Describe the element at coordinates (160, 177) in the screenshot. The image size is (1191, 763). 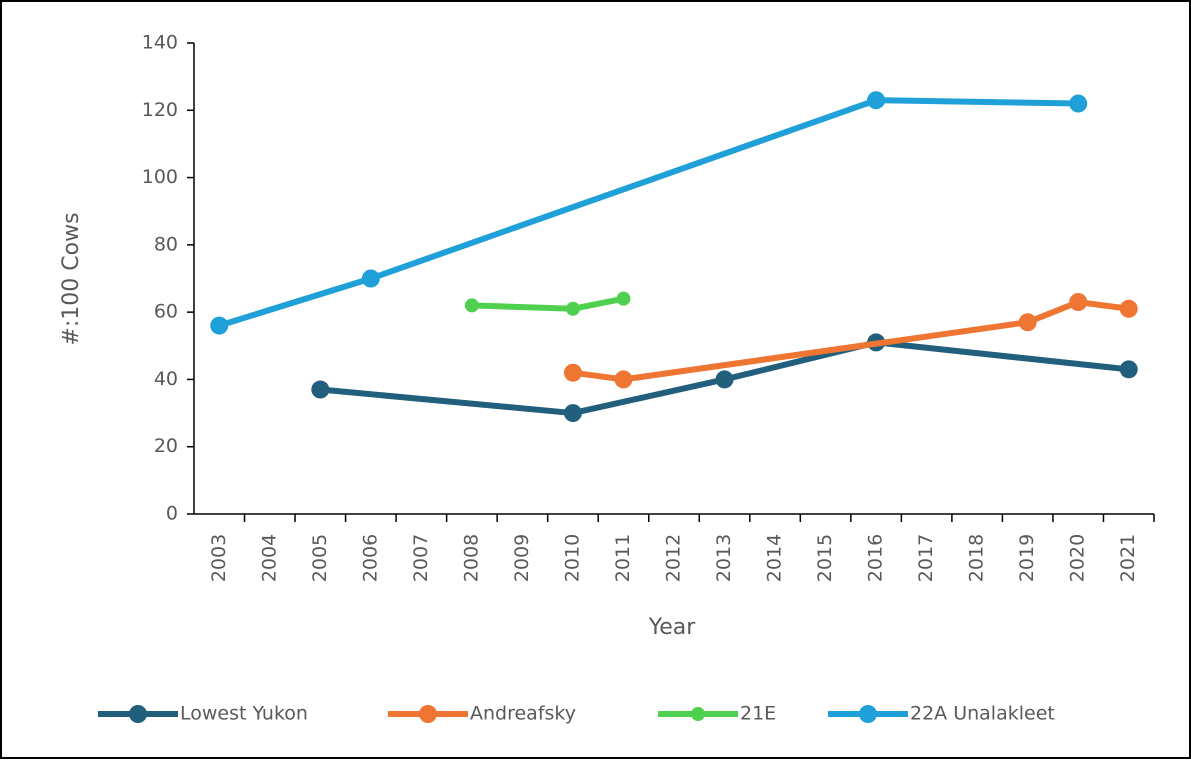
I see `y-tick-label: 100` at that location.